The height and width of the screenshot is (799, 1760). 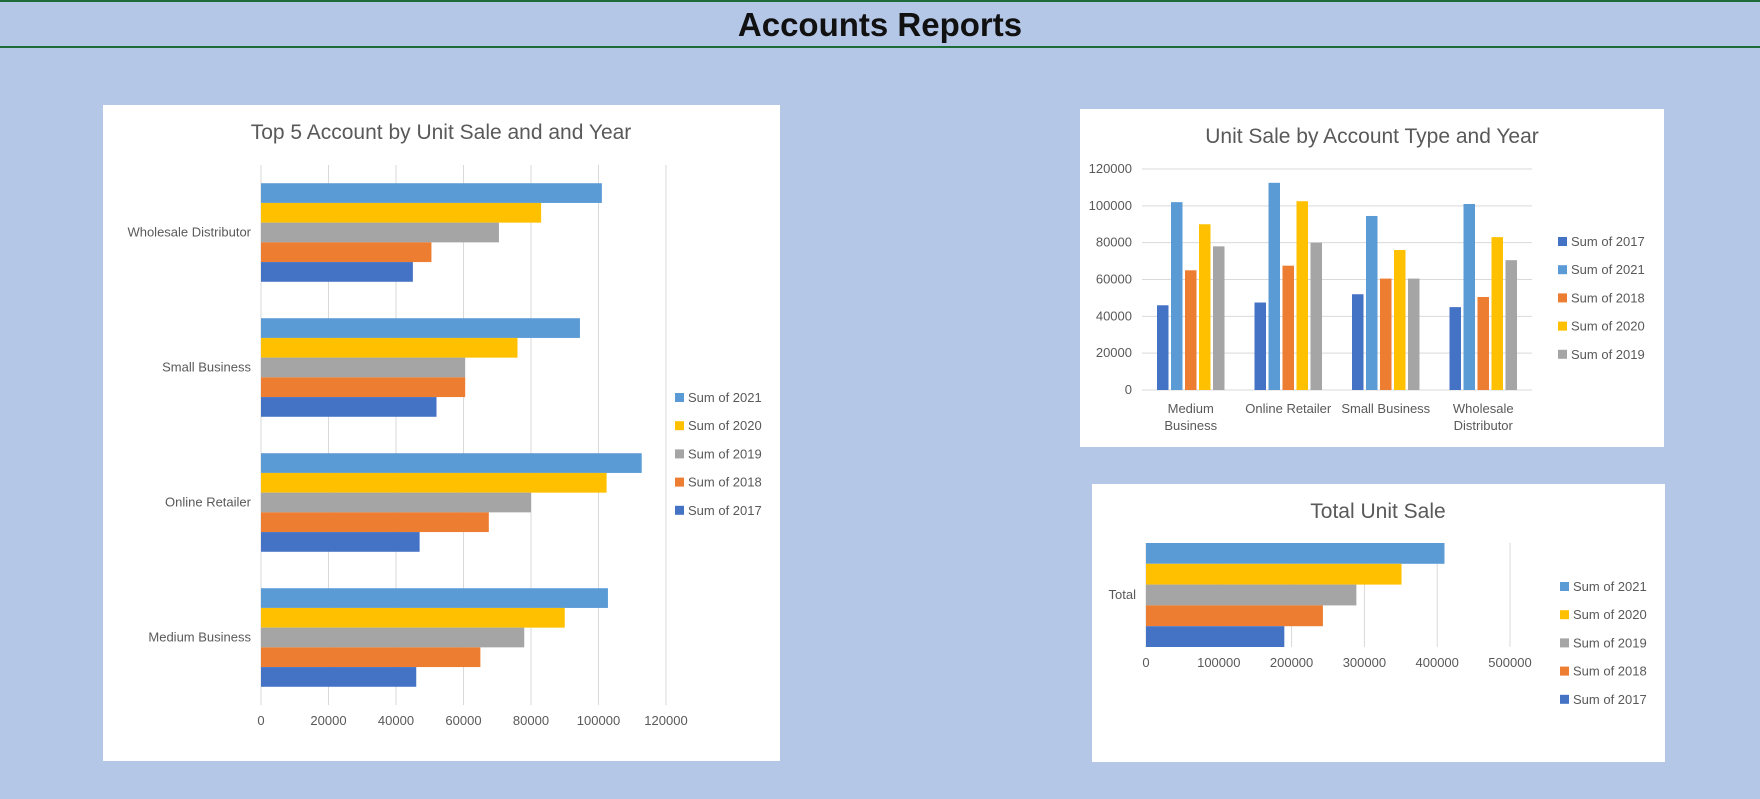 What do you see at coordinates (1608, 269) in the screenshot?
I see `bytype-legend-label-2021: Sum of 2021` at bounding box center [1608, 269].